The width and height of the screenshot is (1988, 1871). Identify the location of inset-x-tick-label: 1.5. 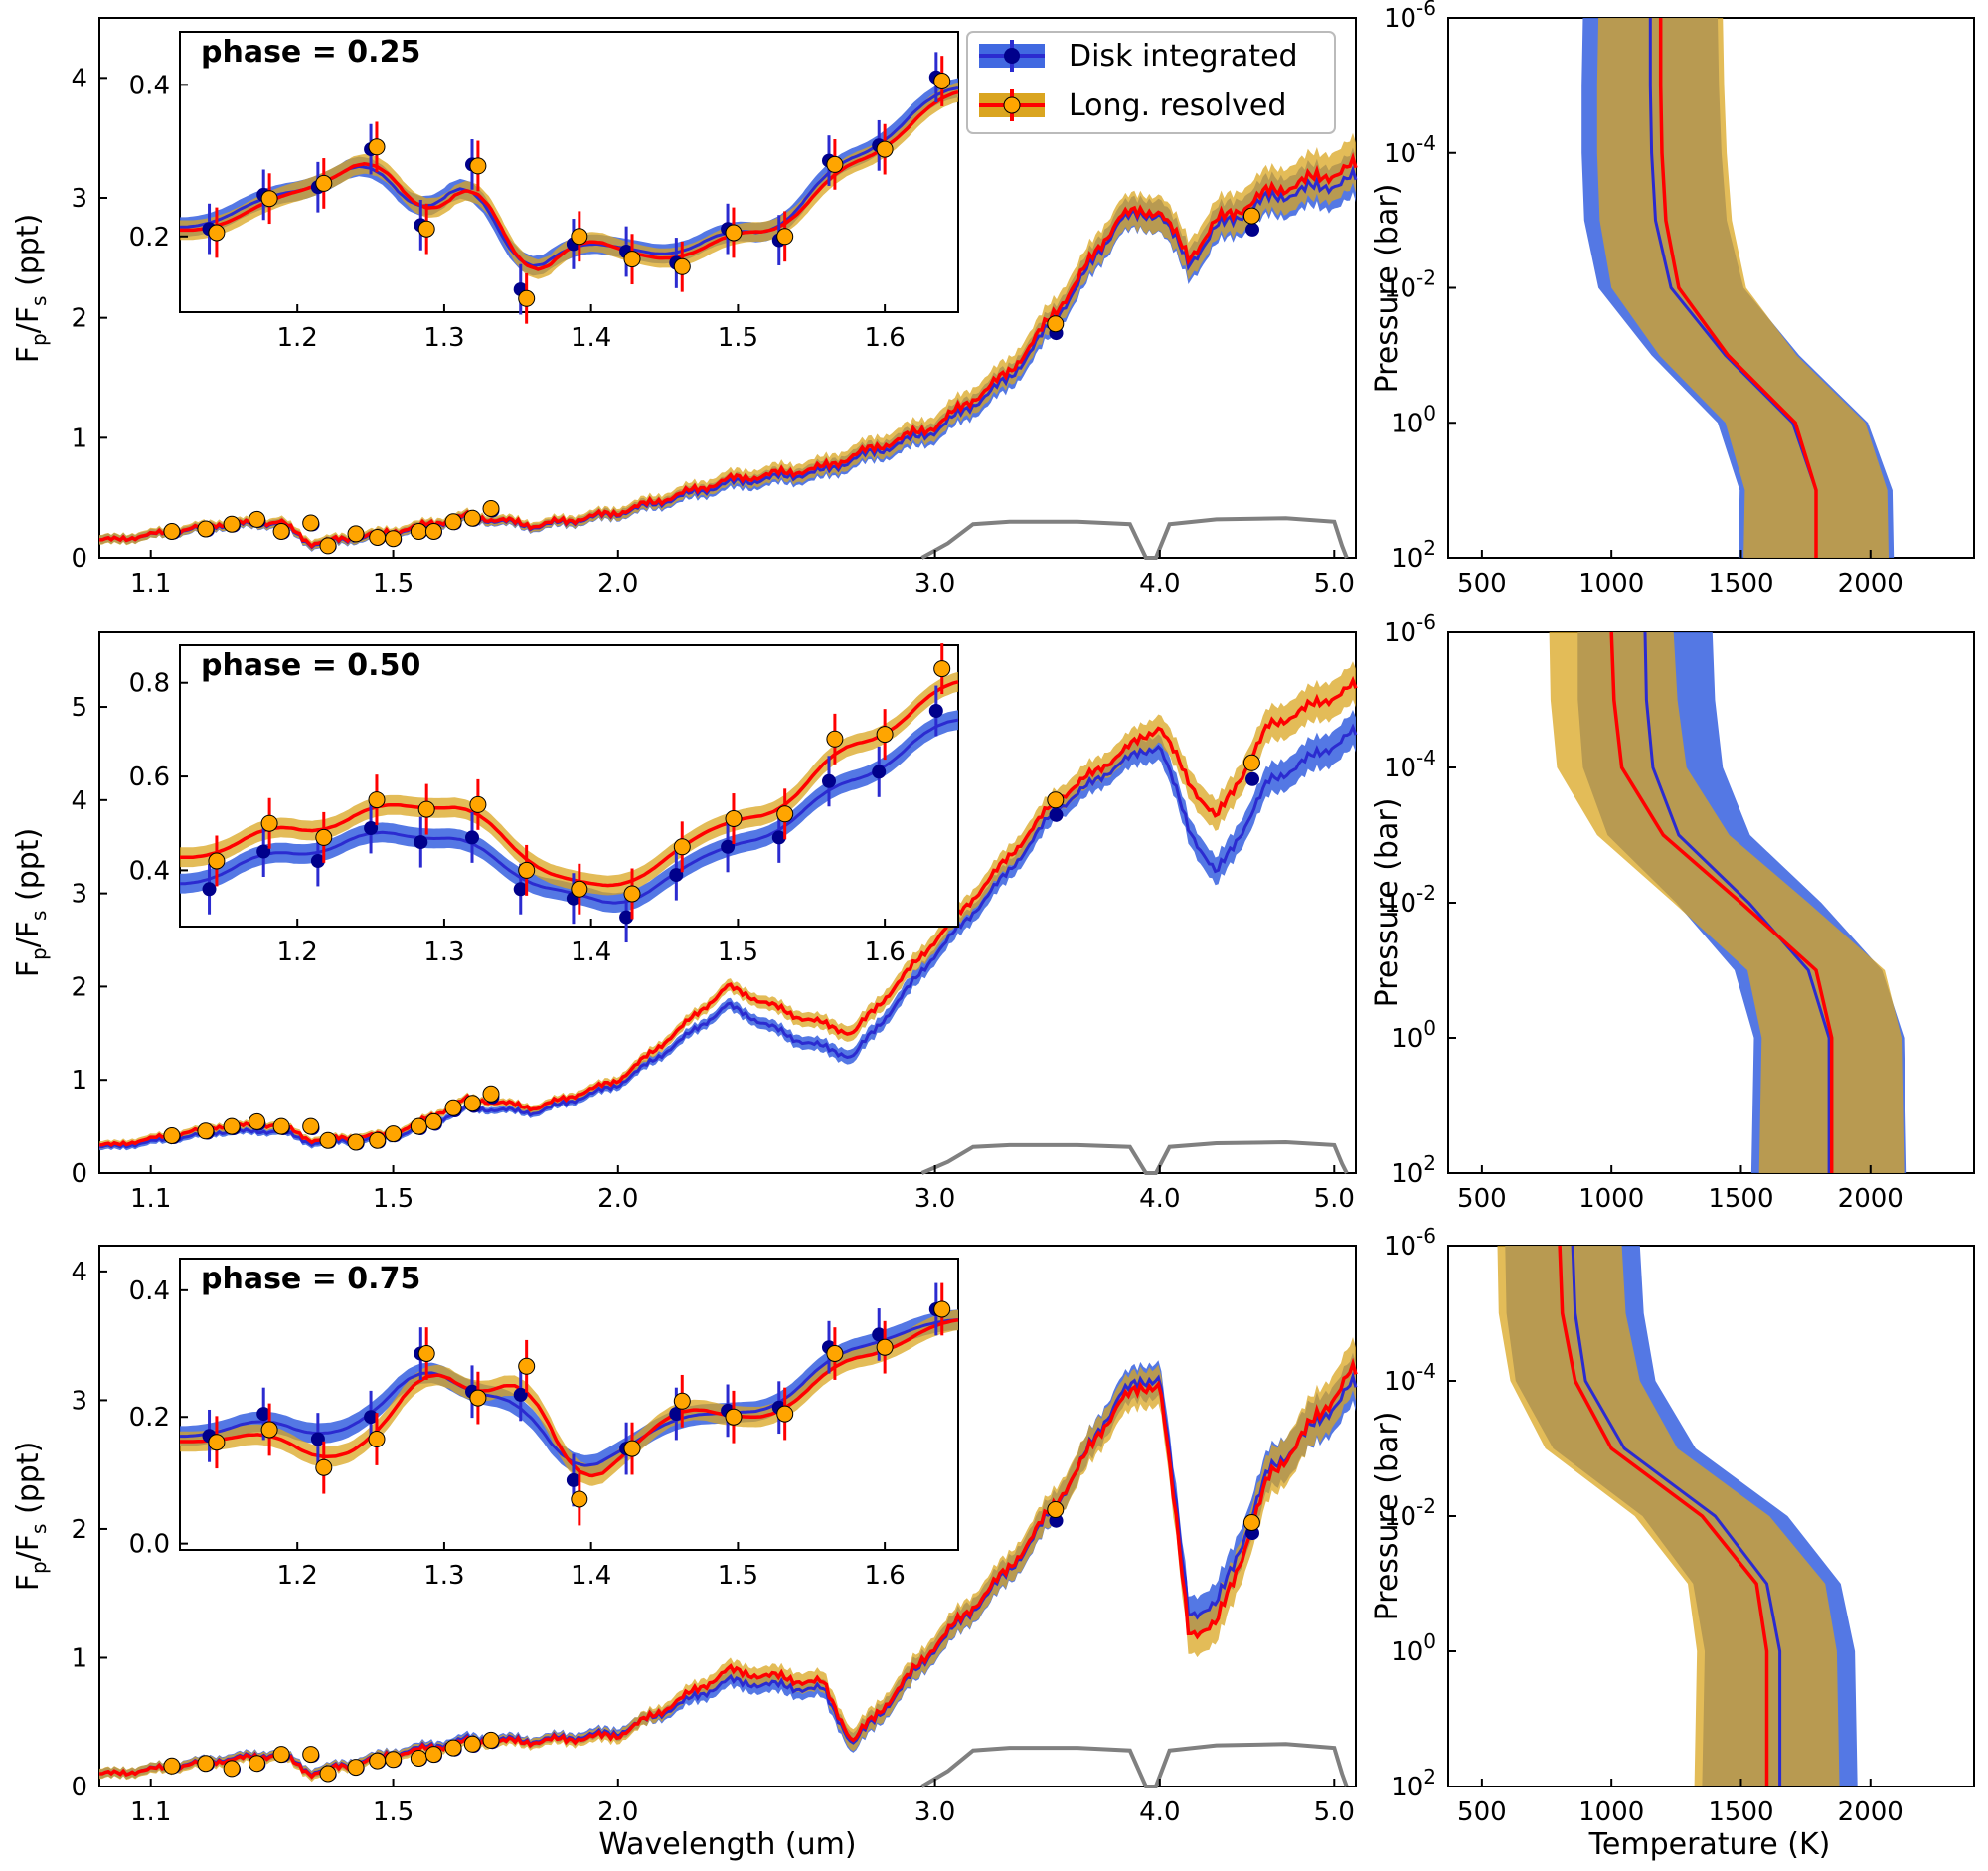
(738, 1576).